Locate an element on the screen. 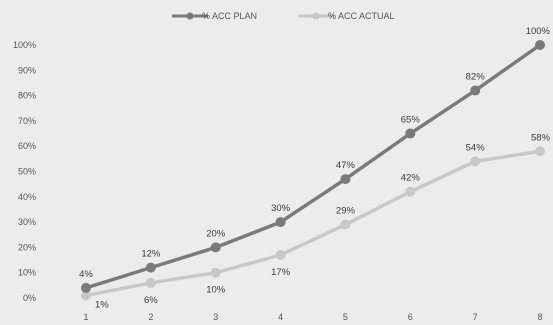 This screenshot has height=325, width=553. y-tick-label: 60% is located at coordinates (27, 146).